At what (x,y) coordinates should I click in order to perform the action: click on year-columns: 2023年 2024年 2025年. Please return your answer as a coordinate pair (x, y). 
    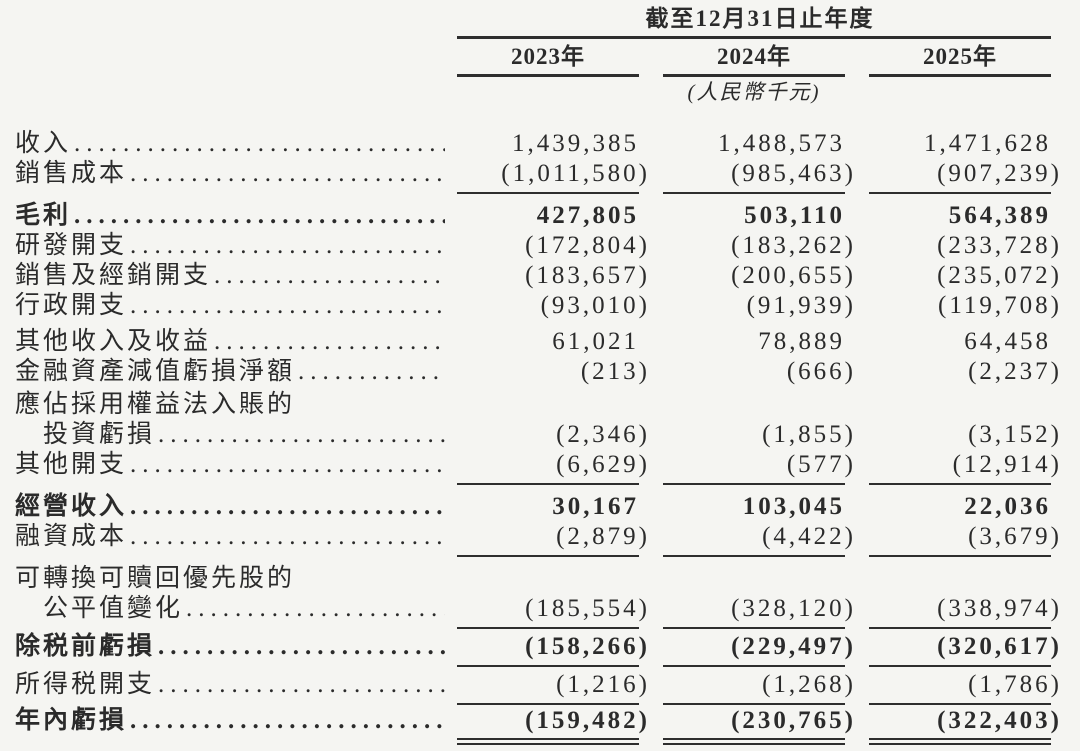
    Looking at the image, I should click on (760, 61).